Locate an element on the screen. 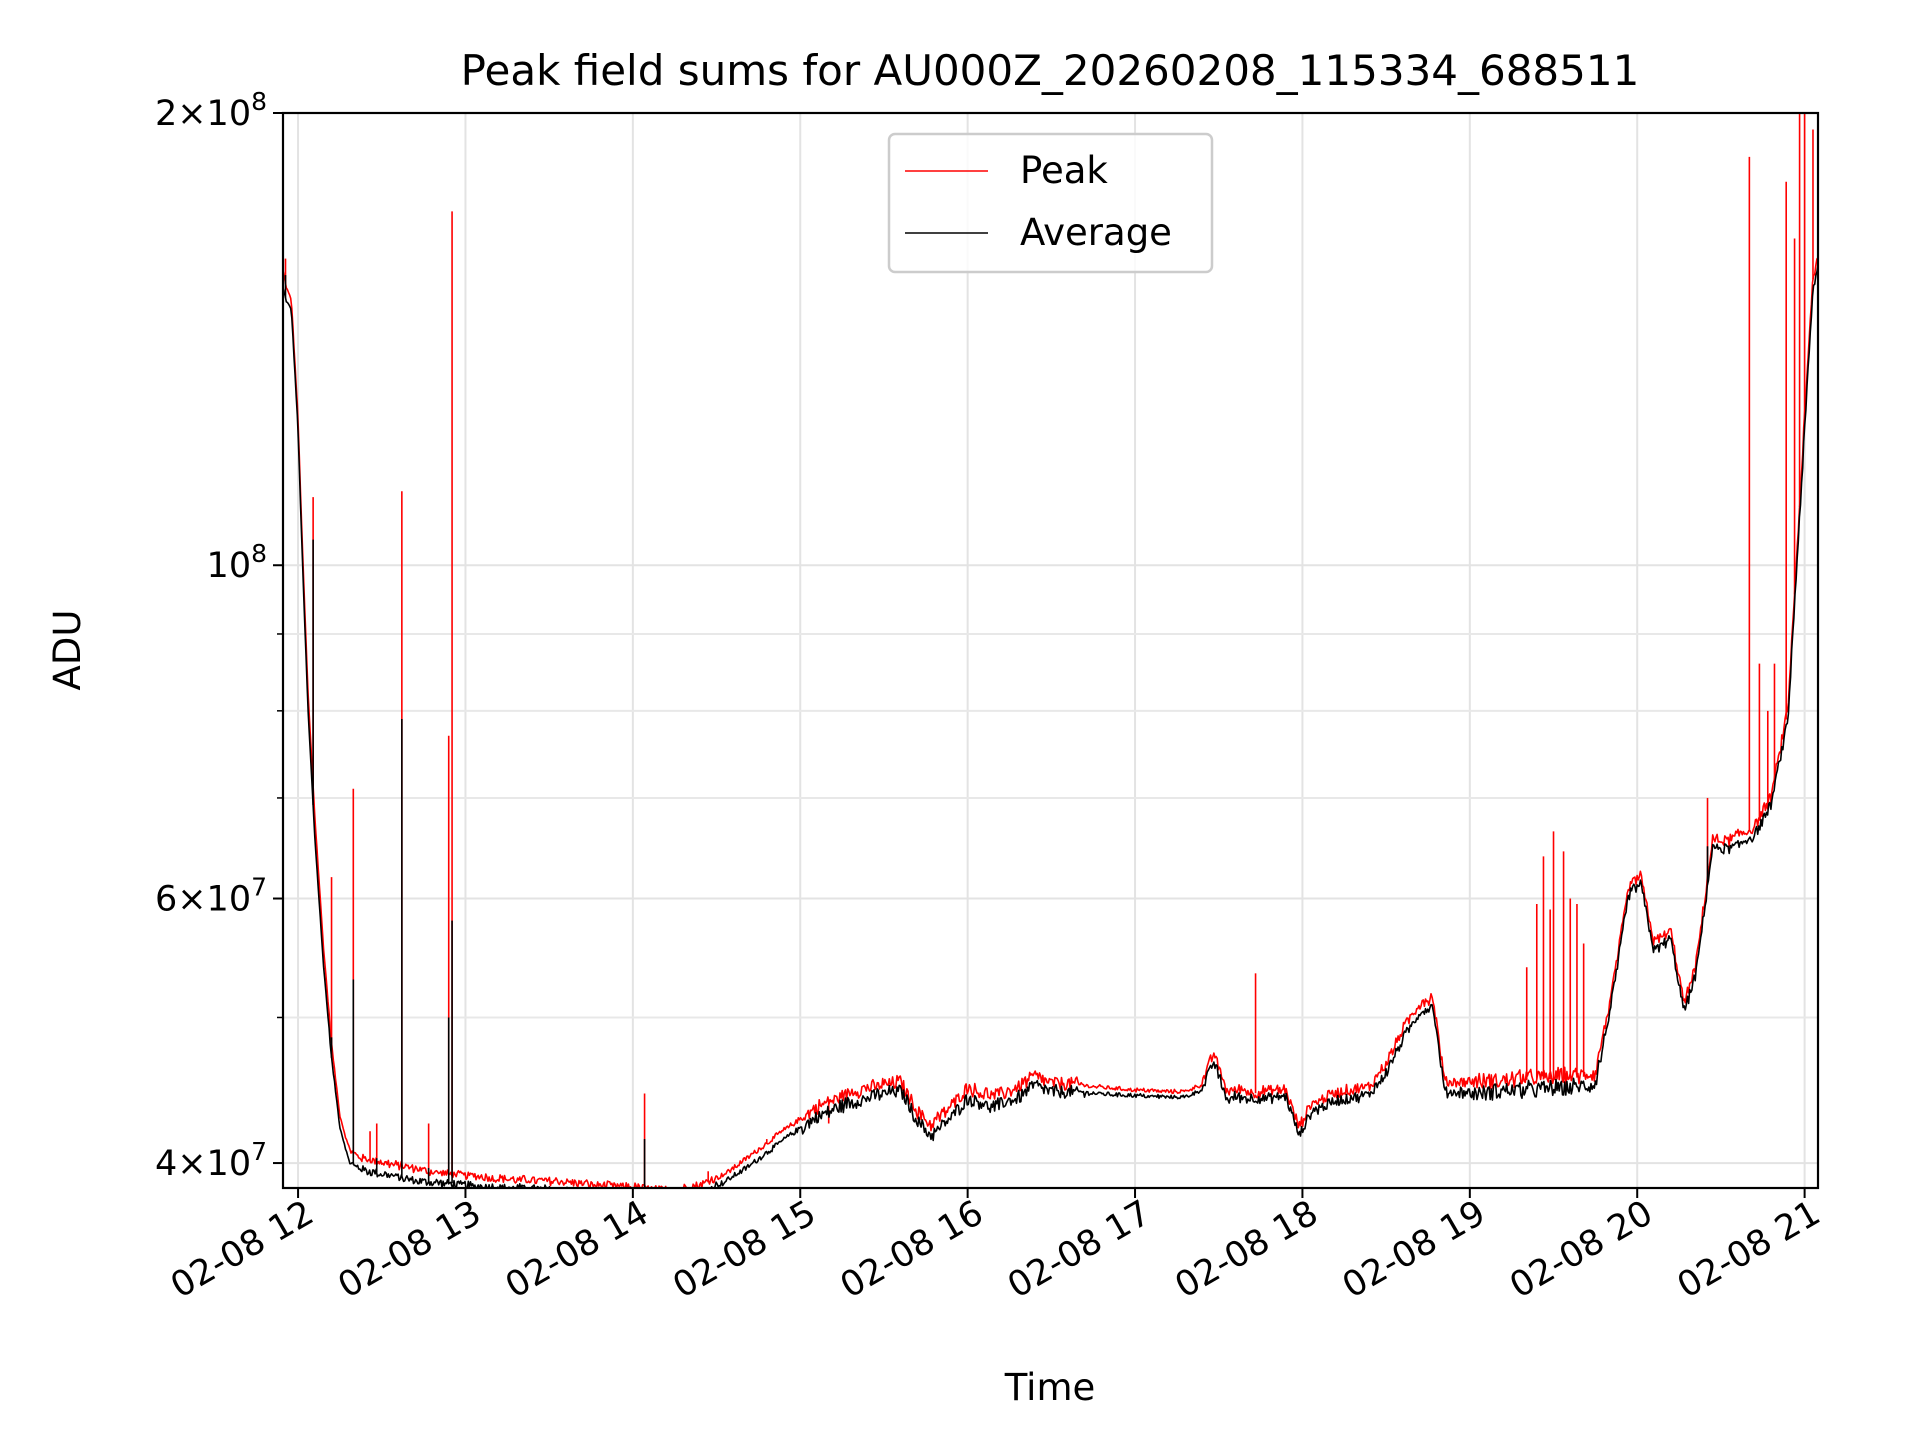 This screenshot has width=1920, height=1440. x-axis-label: Time is located at coordinates (1050, 1387).